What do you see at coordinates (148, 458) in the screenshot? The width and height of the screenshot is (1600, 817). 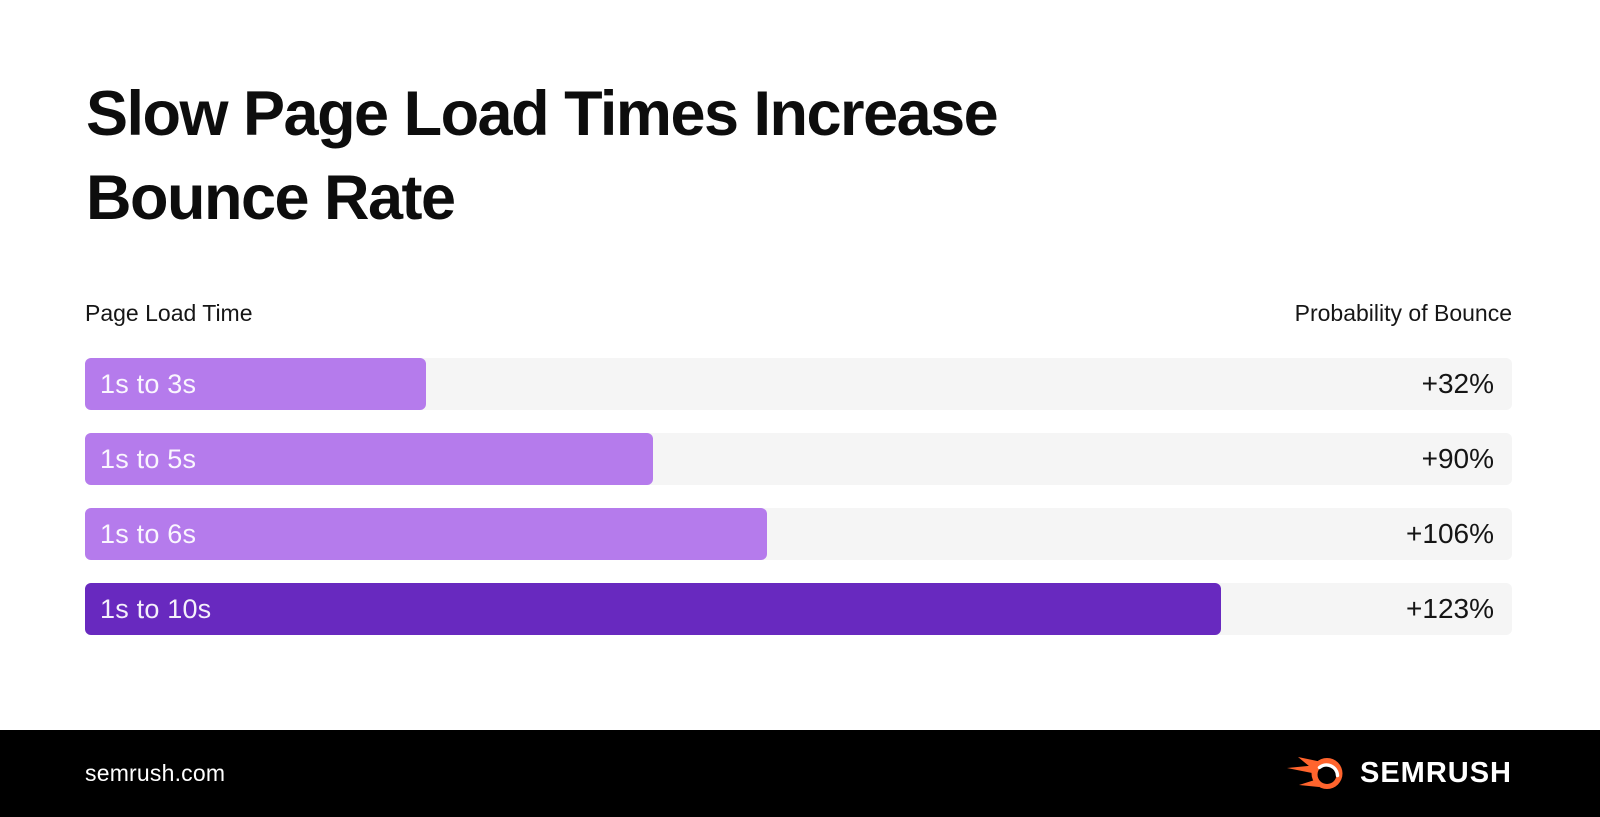 I see `bar-category-label: 1s to 5s` at bounding box center [148, 458].